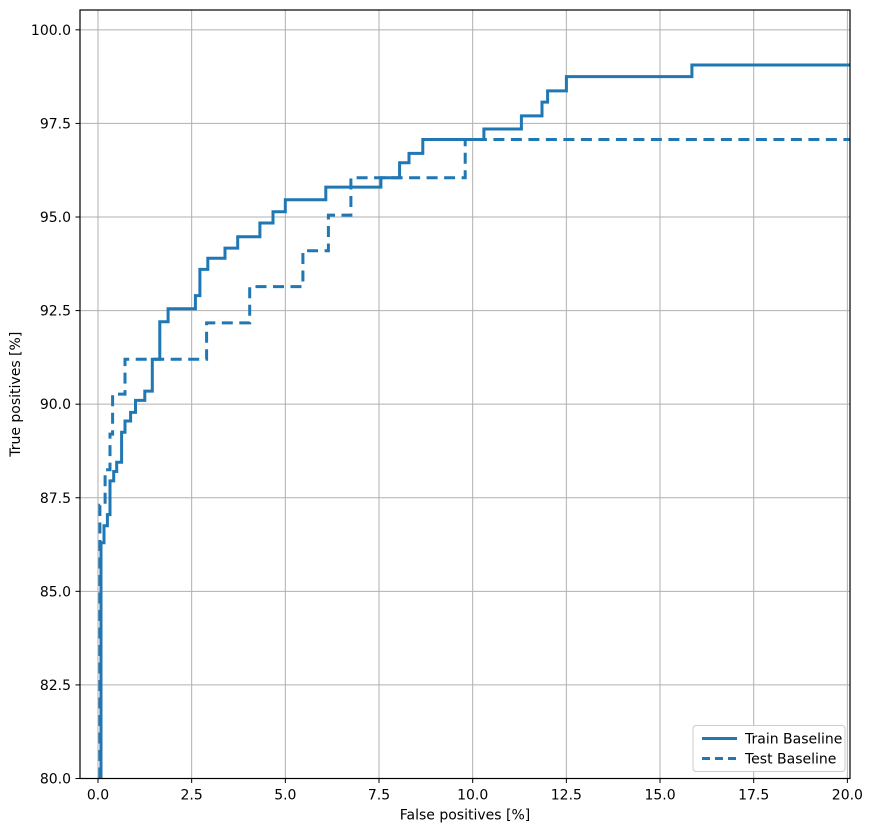 This screenshot has height=833, width=874. Describe the element at coordinates (16, 395) in the screenshot. I see `y-axis-label: True positives [%]` at that location.